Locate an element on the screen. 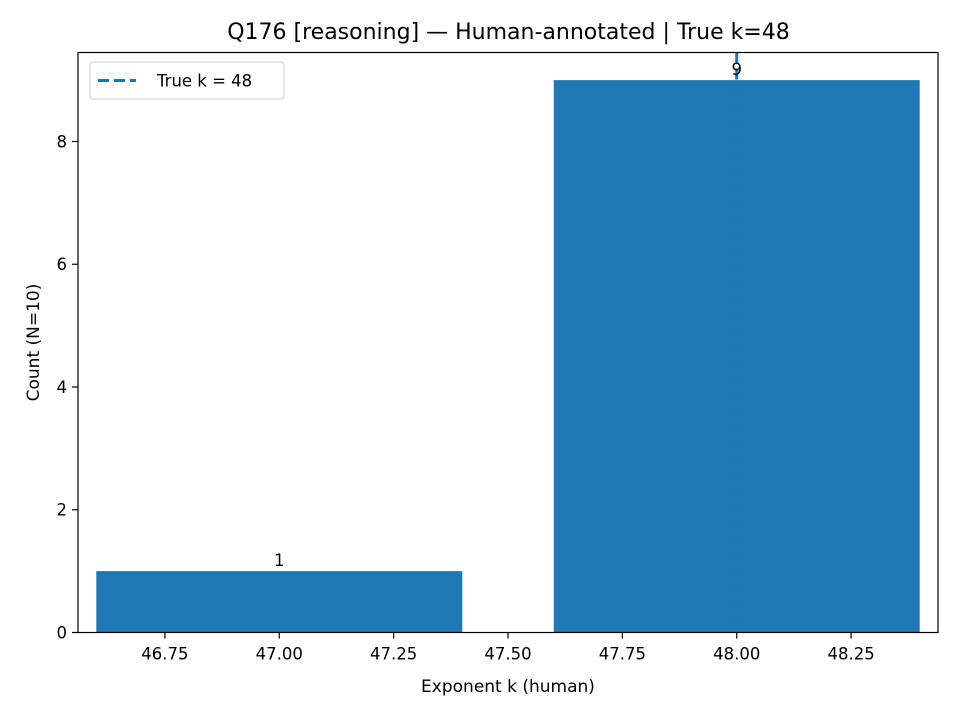  x-tick-label: 46.75 is located at coordinates (164, 654).